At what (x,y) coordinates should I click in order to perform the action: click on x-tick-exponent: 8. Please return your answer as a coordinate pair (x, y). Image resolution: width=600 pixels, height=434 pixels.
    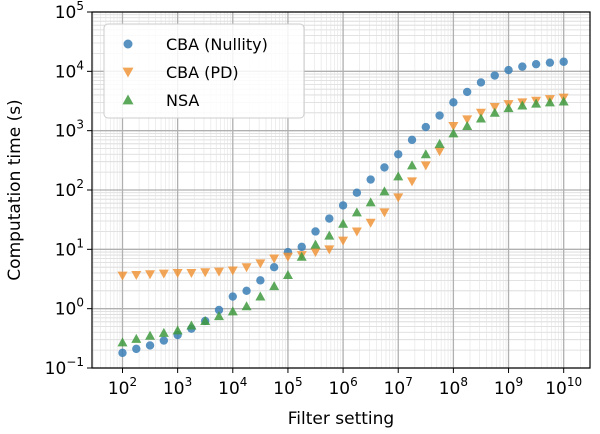
    Looking at the image, I should click on (464, 382).